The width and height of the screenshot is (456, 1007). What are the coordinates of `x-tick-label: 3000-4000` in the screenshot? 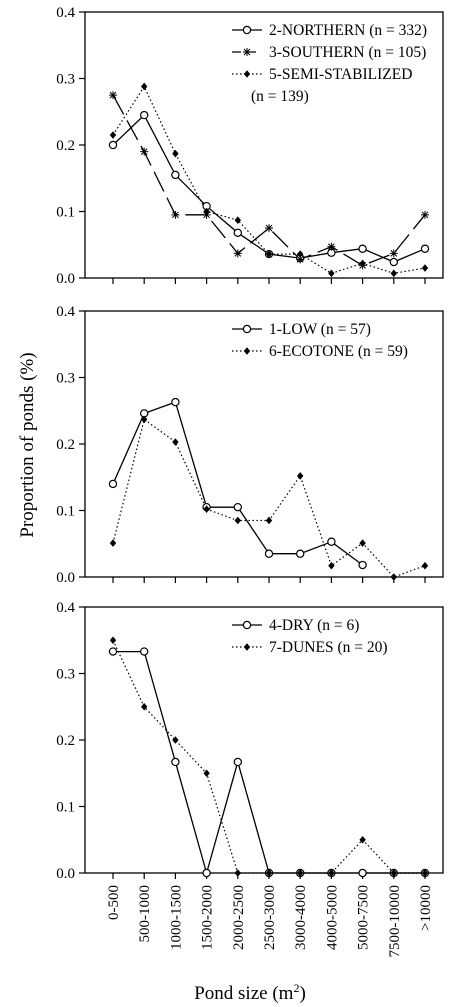 It's located at (301, 917).